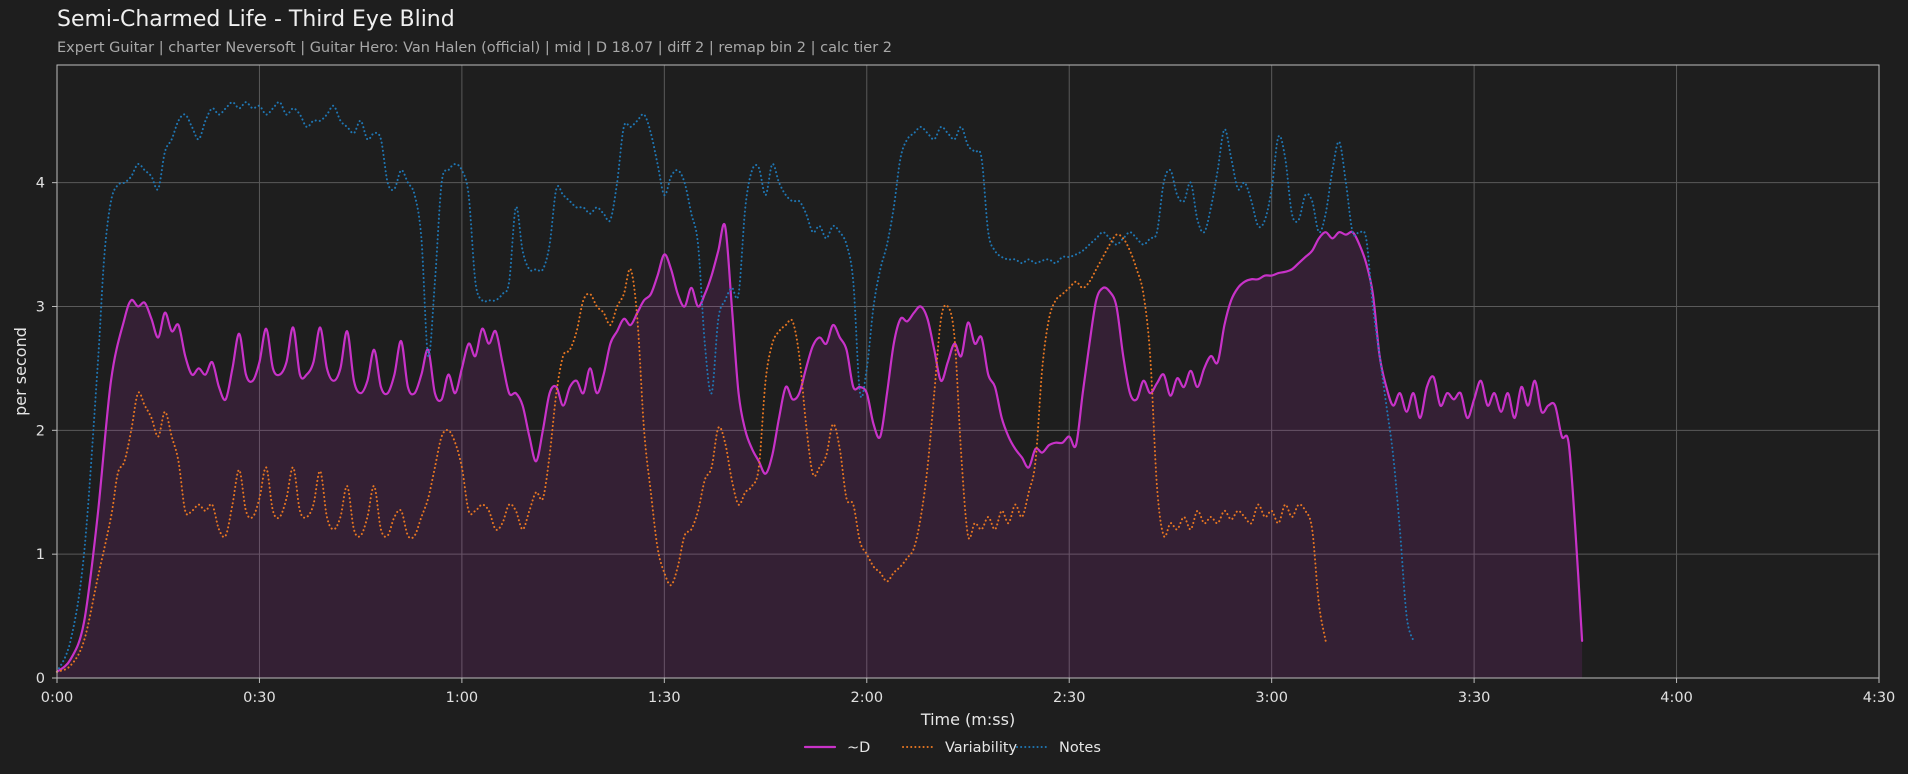 This screenshot has width=1908, height=774. Describe the element at coordinates (1676, 698) in the screenshot. I see `x-tick-label: 4:00` at that location.